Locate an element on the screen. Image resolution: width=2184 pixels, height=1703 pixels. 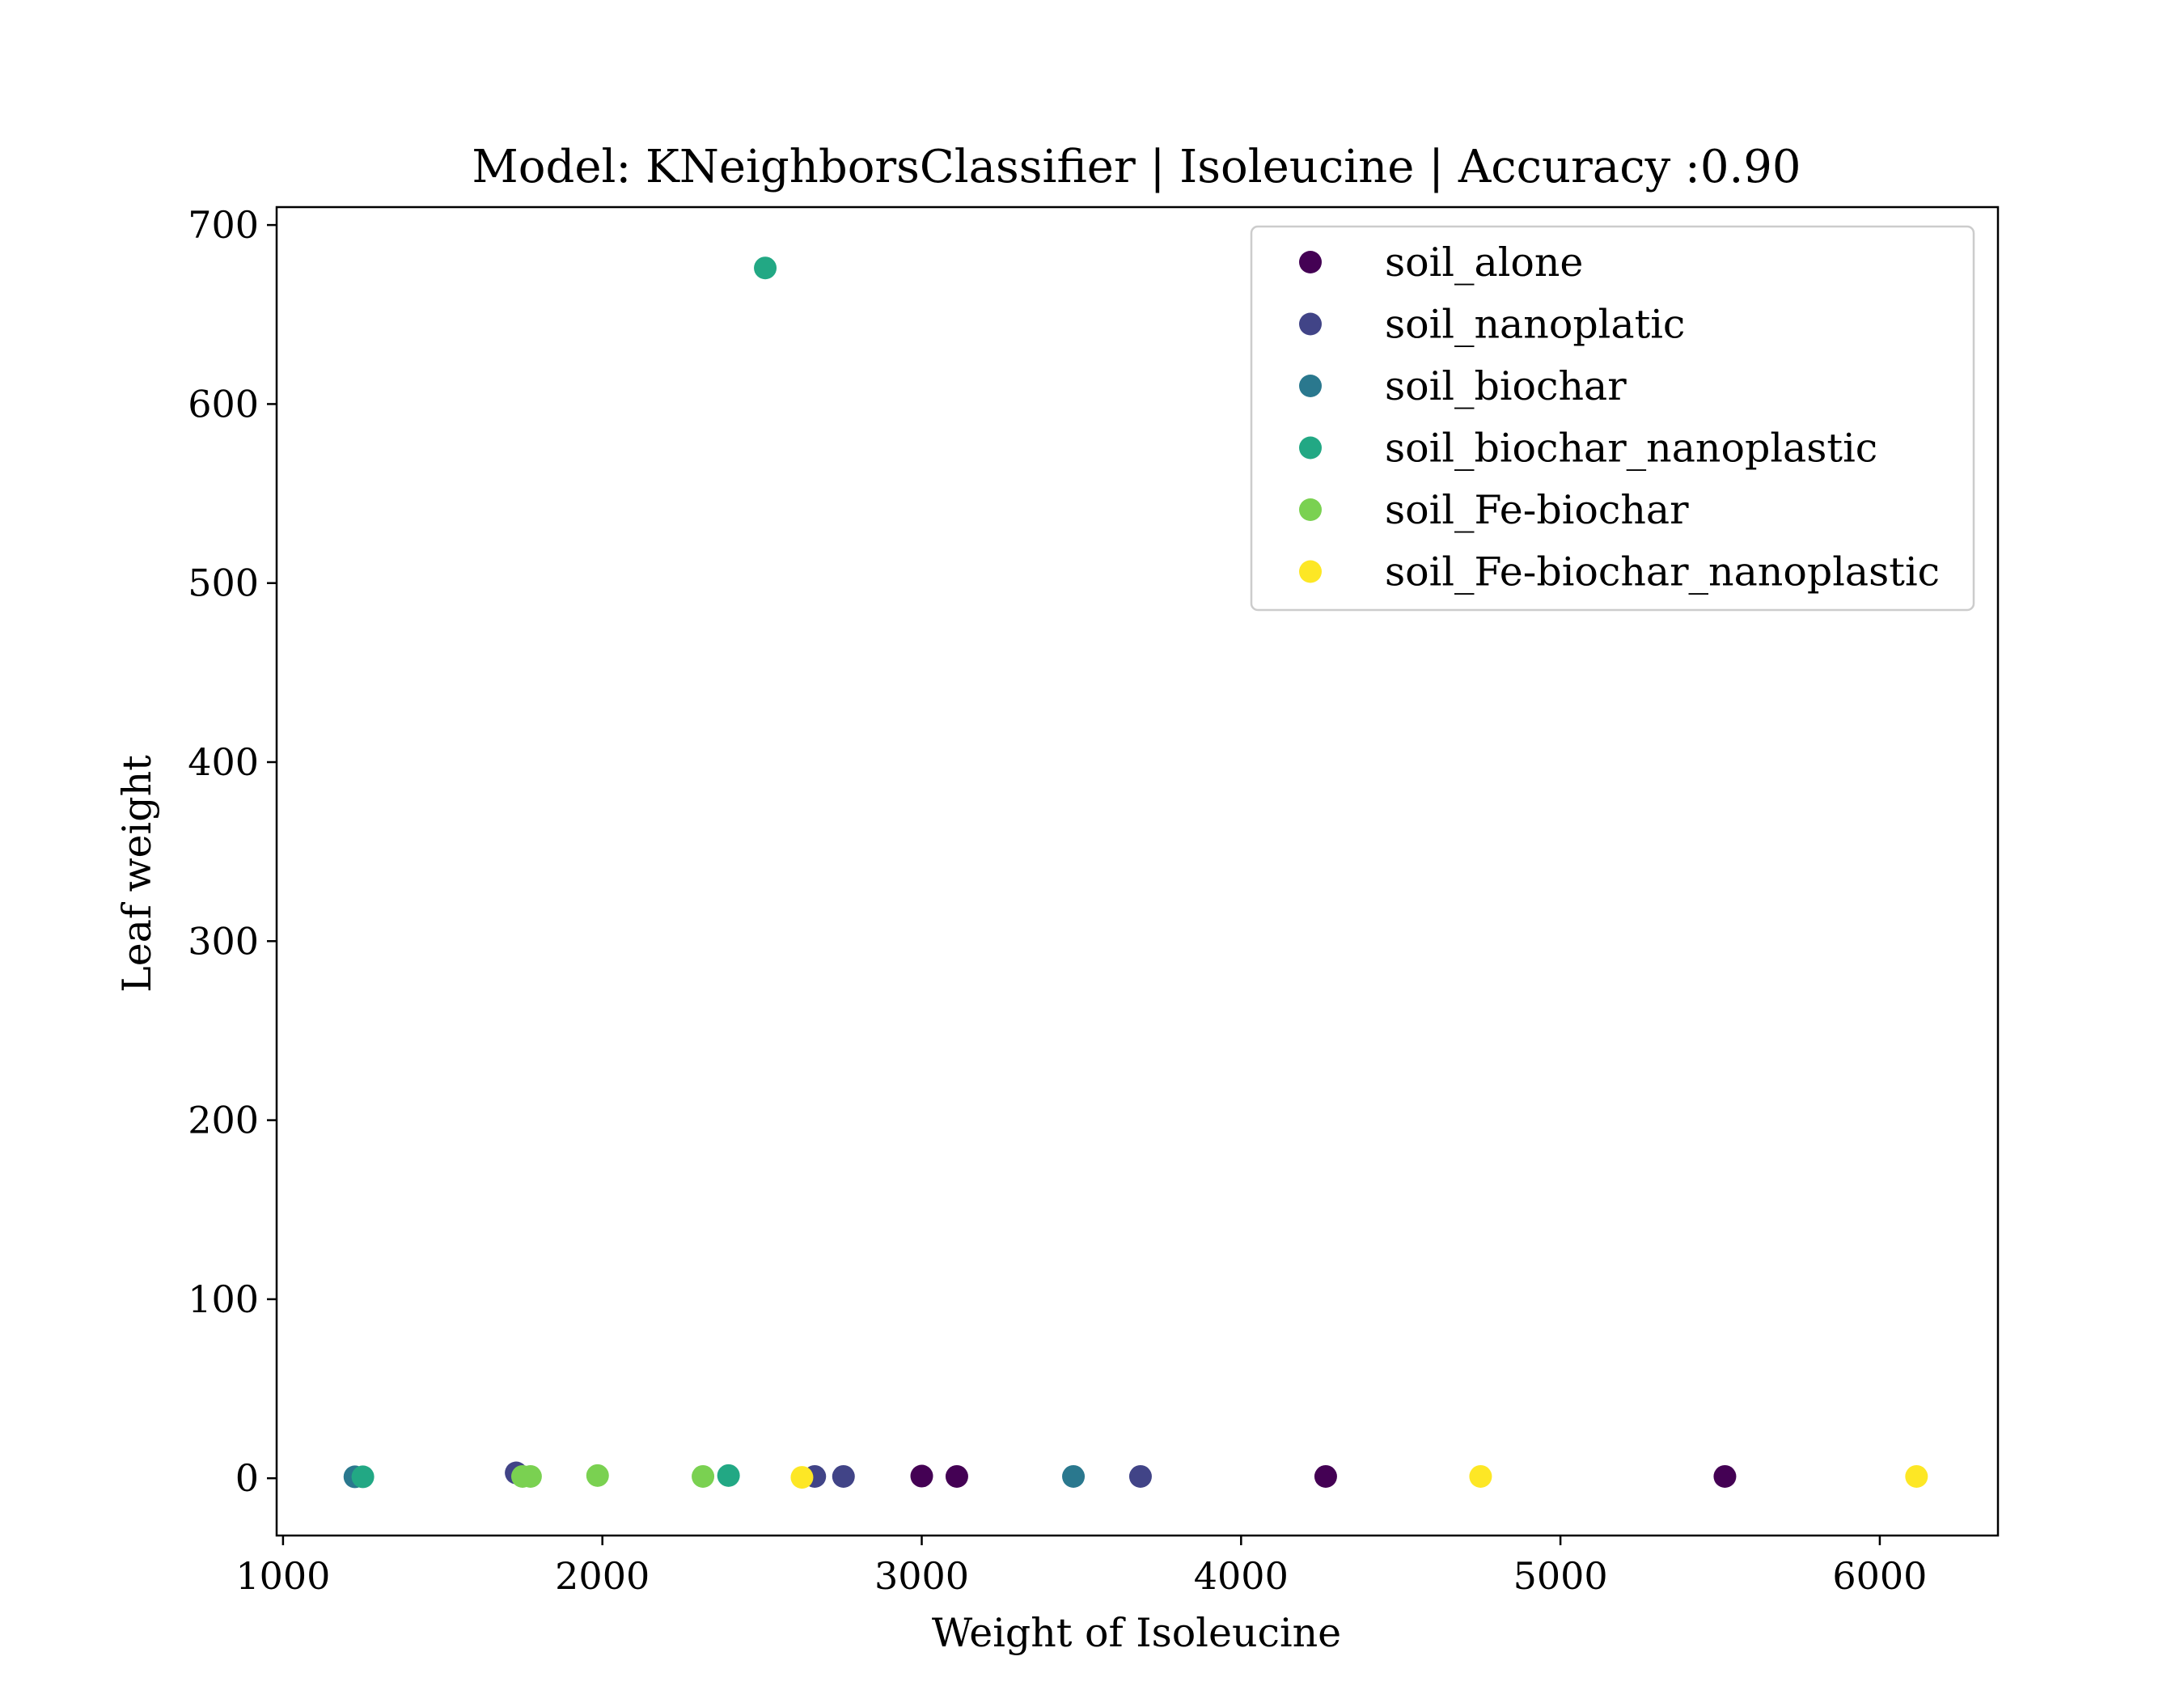
legend-label: soil_alone is located at coordinates (1484, 262).